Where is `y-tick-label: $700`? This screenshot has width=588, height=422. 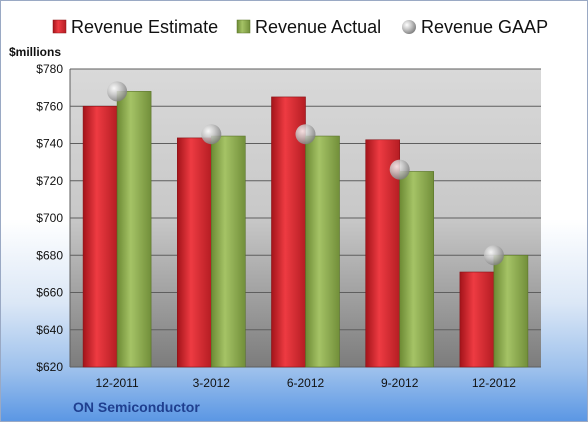 y-tick-label: $700 is located at coordinates (49, 218).